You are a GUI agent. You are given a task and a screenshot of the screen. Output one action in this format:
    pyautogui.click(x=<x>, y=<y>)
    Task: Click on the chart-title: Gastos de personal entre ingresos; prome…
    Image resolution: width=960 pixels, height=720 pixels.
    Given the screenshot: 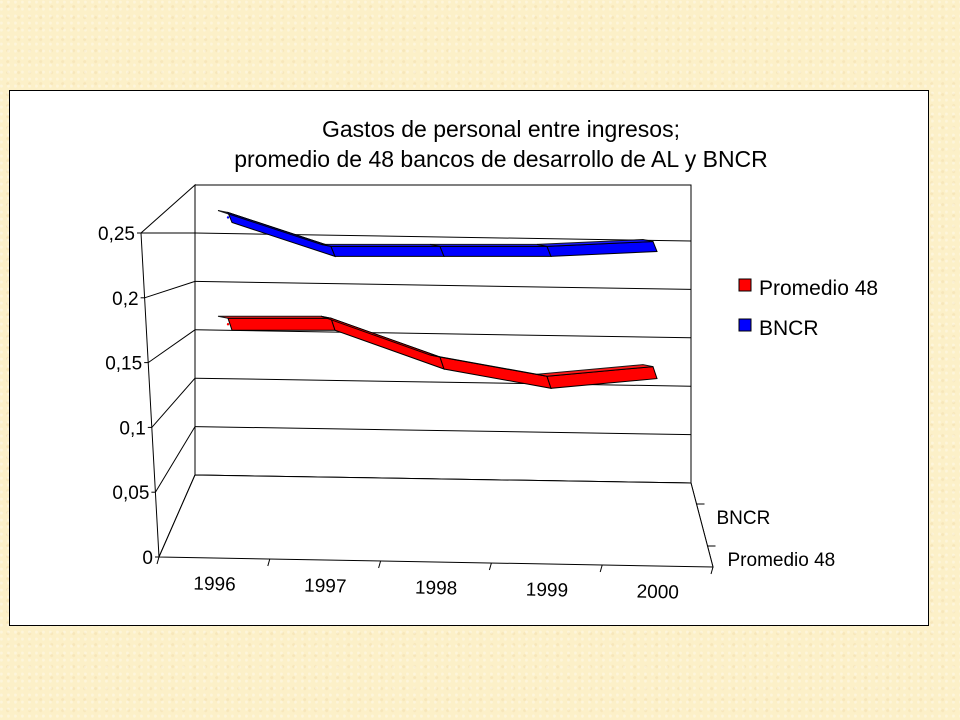 What is the action you would take?
    pyautogui.click(x=501, y=144)
    